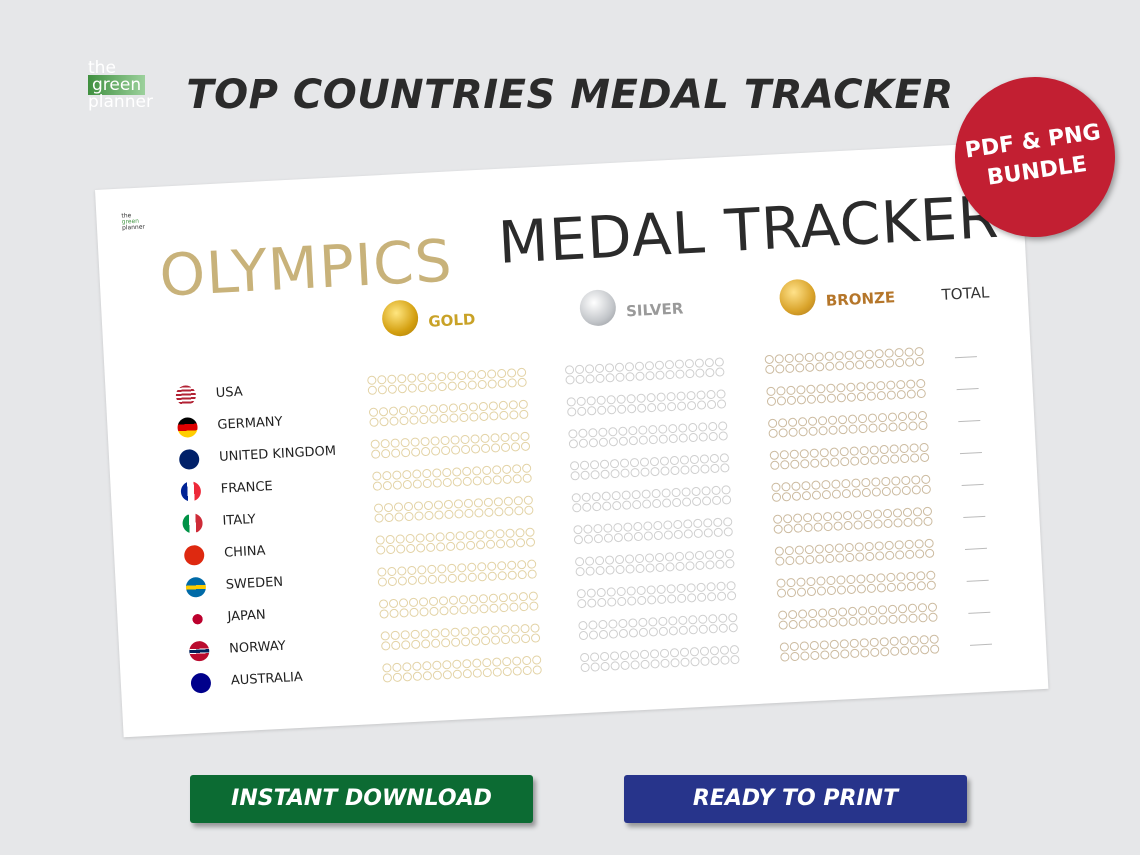  I want to click on total-line, so click(967, 389).